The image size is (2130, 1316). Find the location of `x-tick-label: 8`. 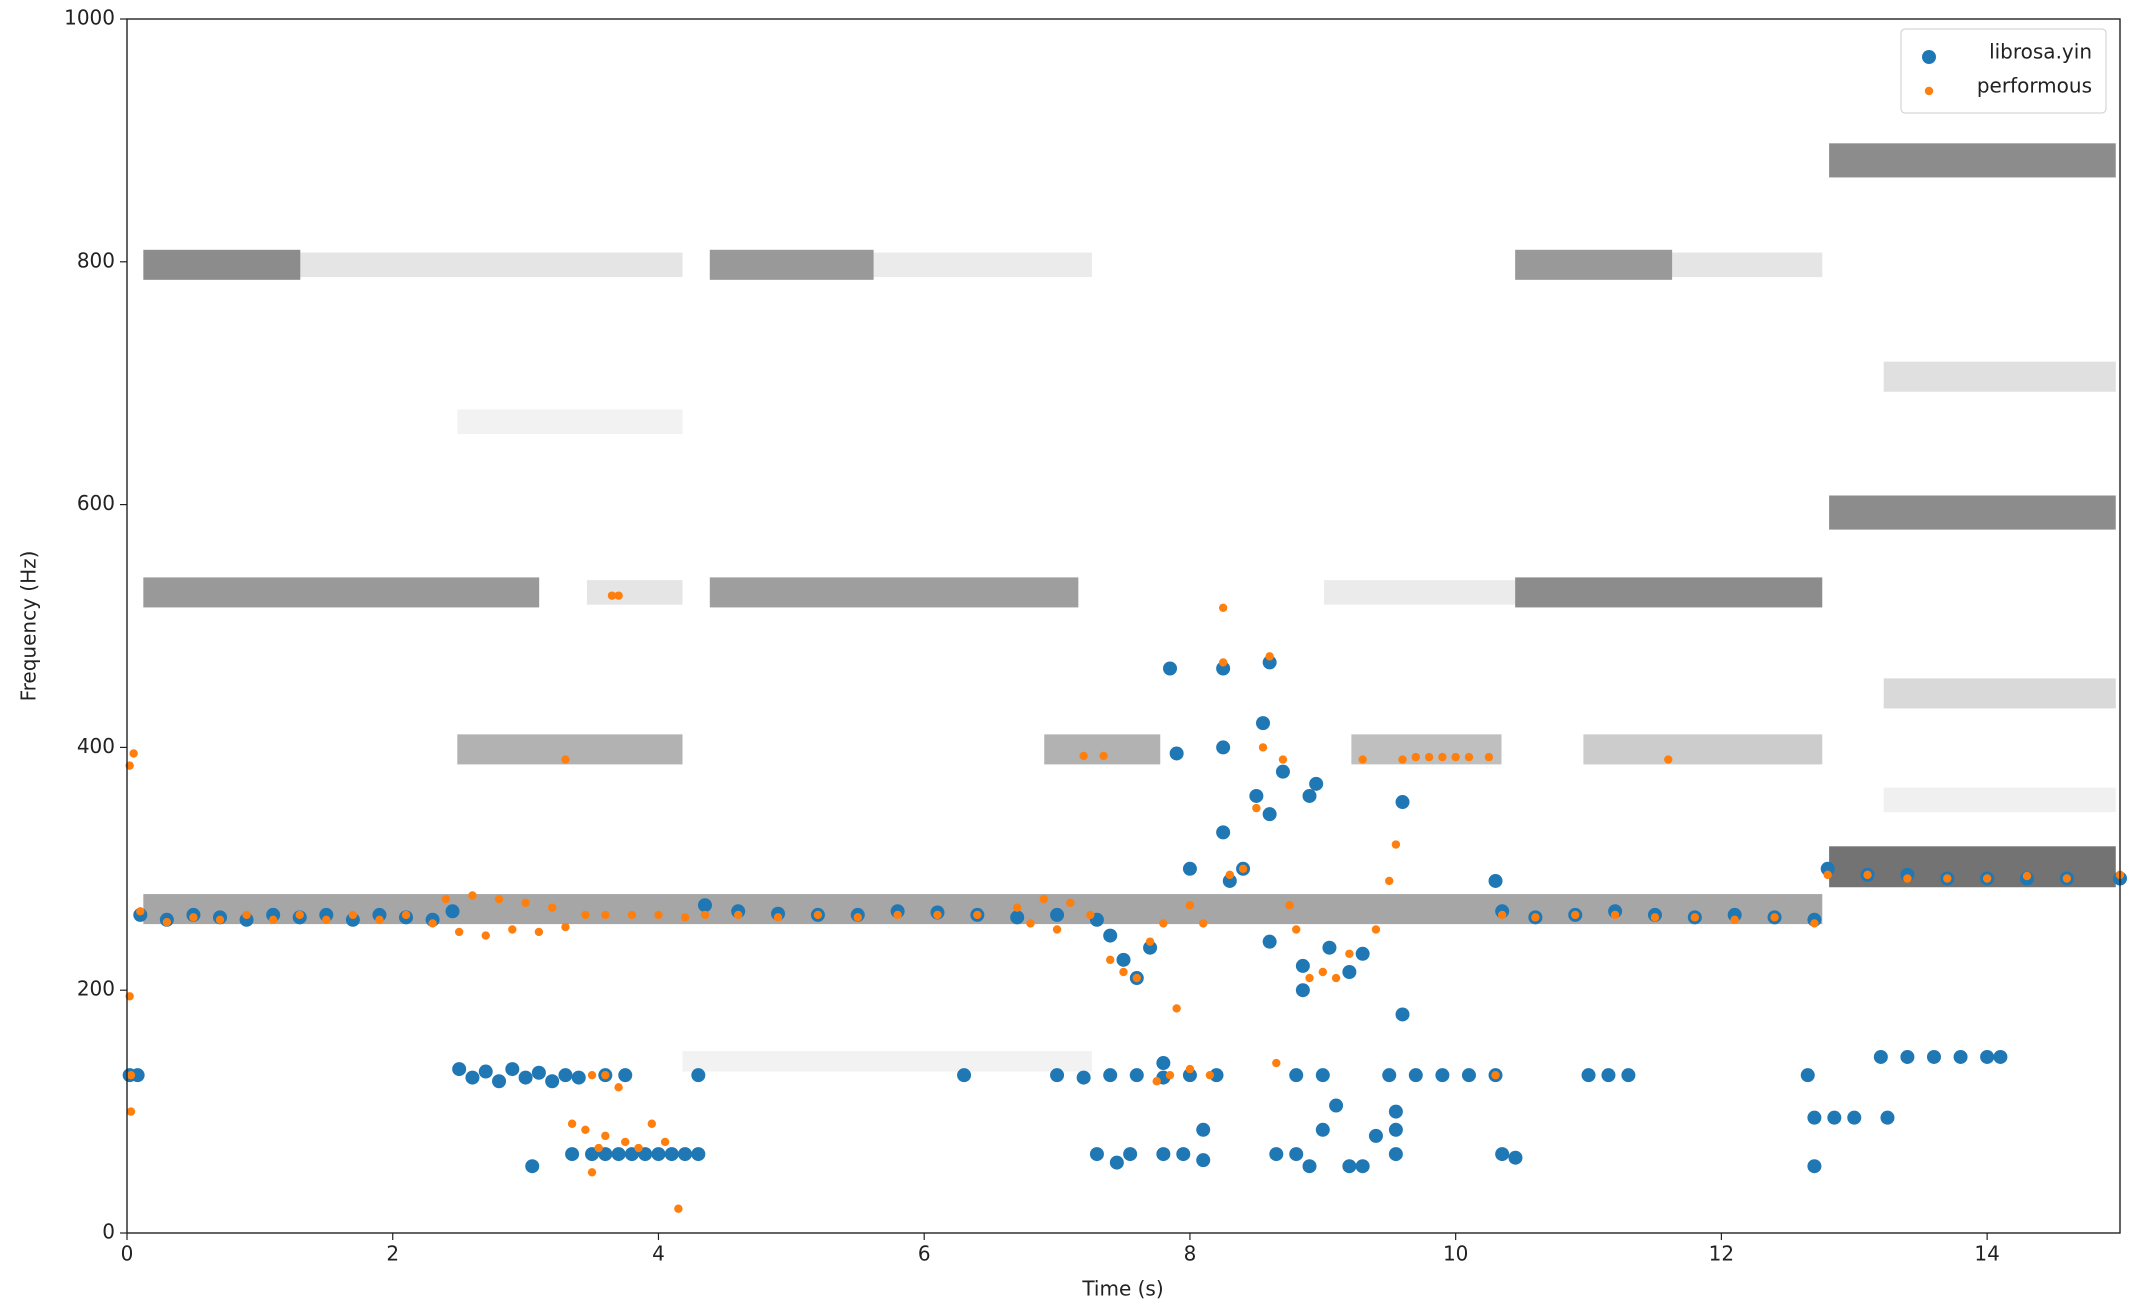

x-tick-label: 8 is located at coordinates (1190, 1254).